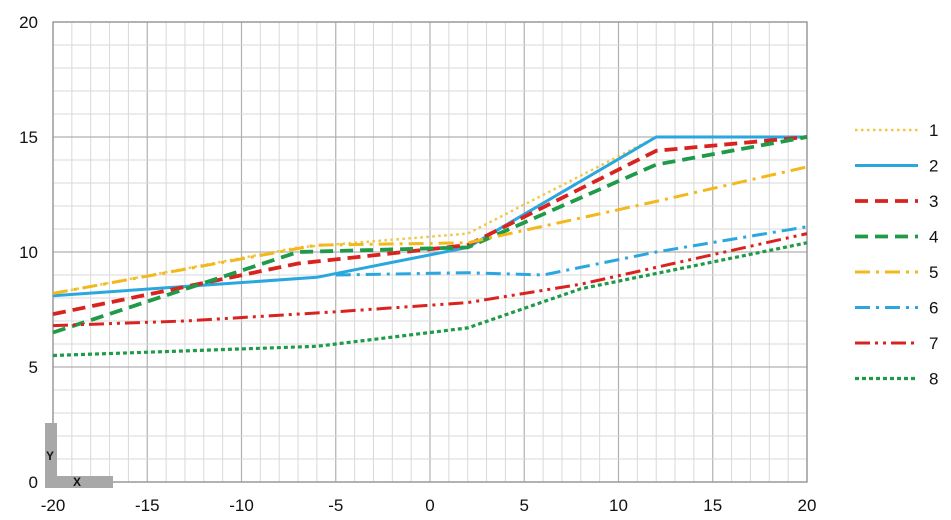 The image size is (951, 520). I want to click on axis-icon-x-letter: X, so click(77, 482).